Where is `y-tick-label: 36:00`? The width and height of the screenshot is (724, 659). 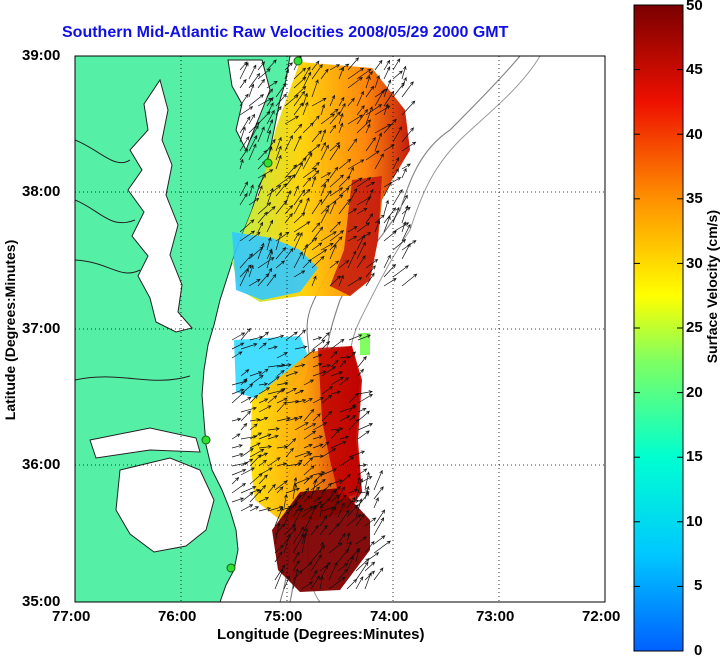
y-tick-label: 36:00 is located at coordinates (41, 464).